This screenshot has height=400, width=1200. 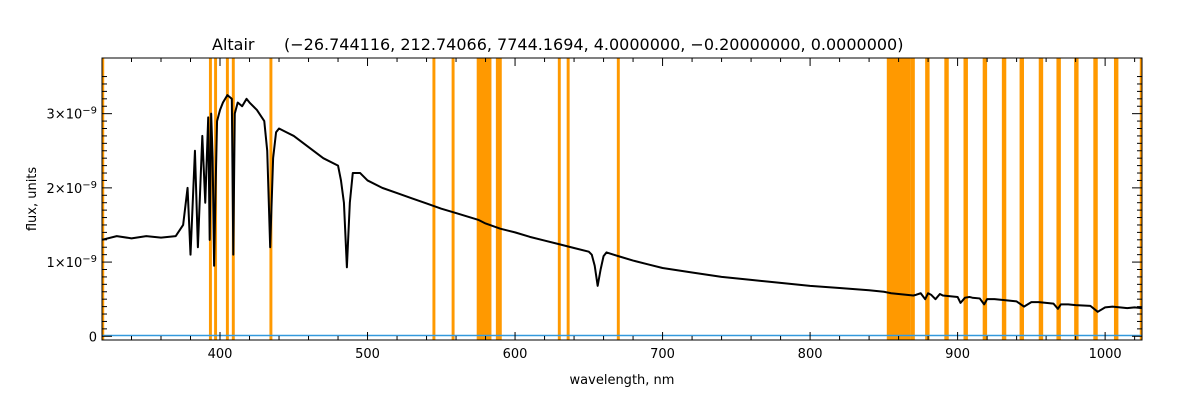 I want to click on y-tick-label: 2×10⁻⁹, so click(x=72, y=188).